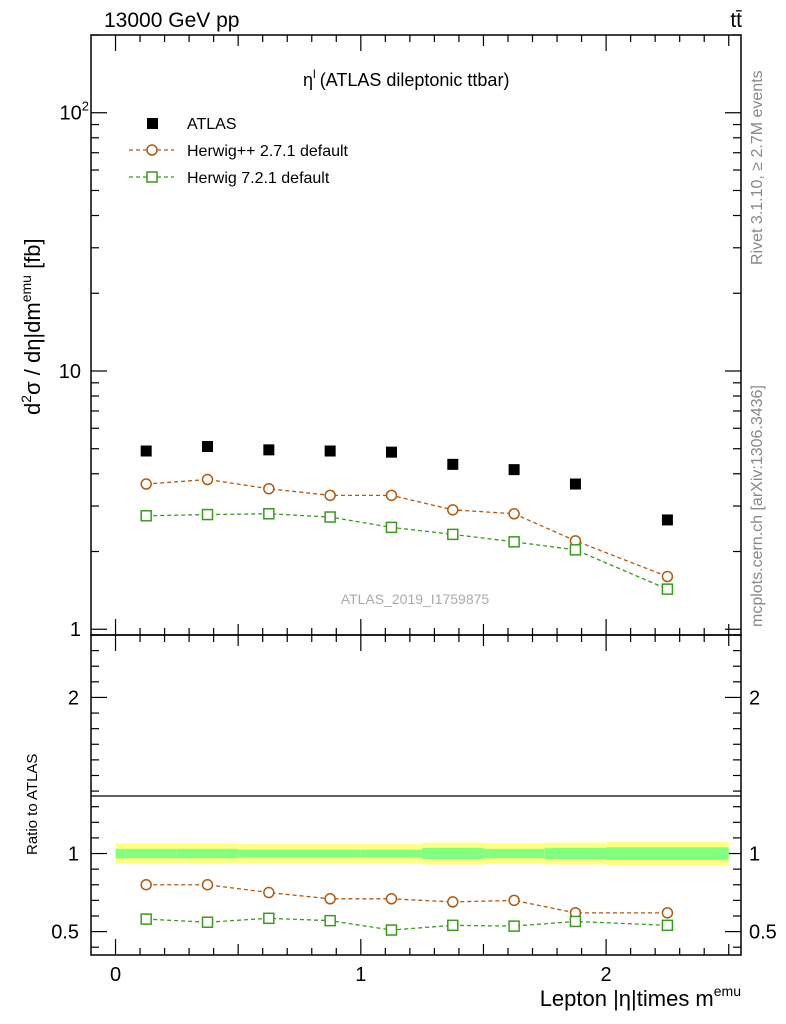  Describe the element at coordinates (640, 997) in the screenshot. I see `x-axis-title: Lepton |η|times memu` at that location.